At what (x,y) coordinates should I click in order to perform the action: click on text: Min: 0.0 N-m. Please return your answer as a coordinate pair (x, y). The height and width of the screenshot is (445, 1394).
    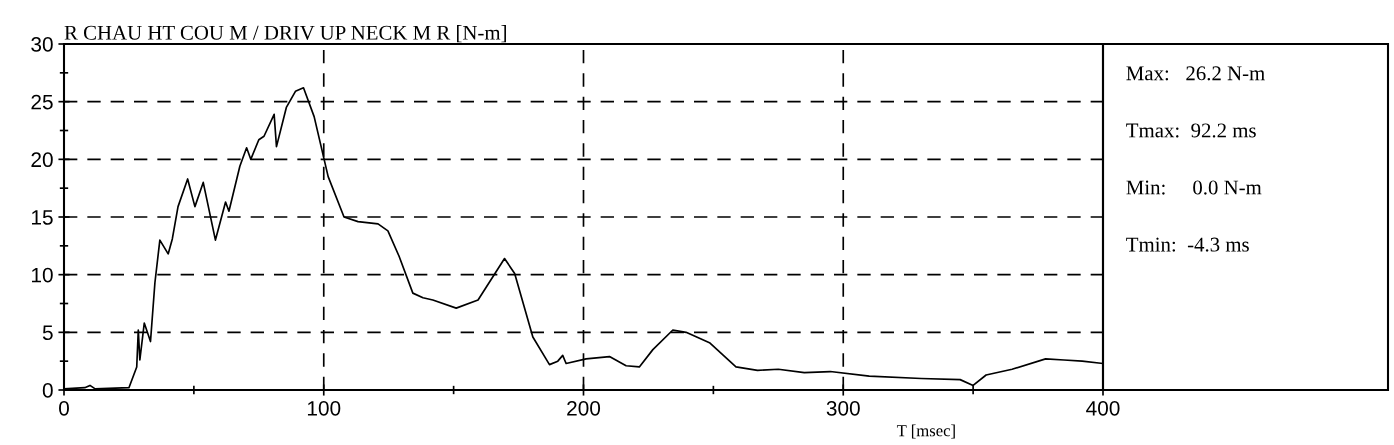
    Looking at the image, I should click on (1194, 187).